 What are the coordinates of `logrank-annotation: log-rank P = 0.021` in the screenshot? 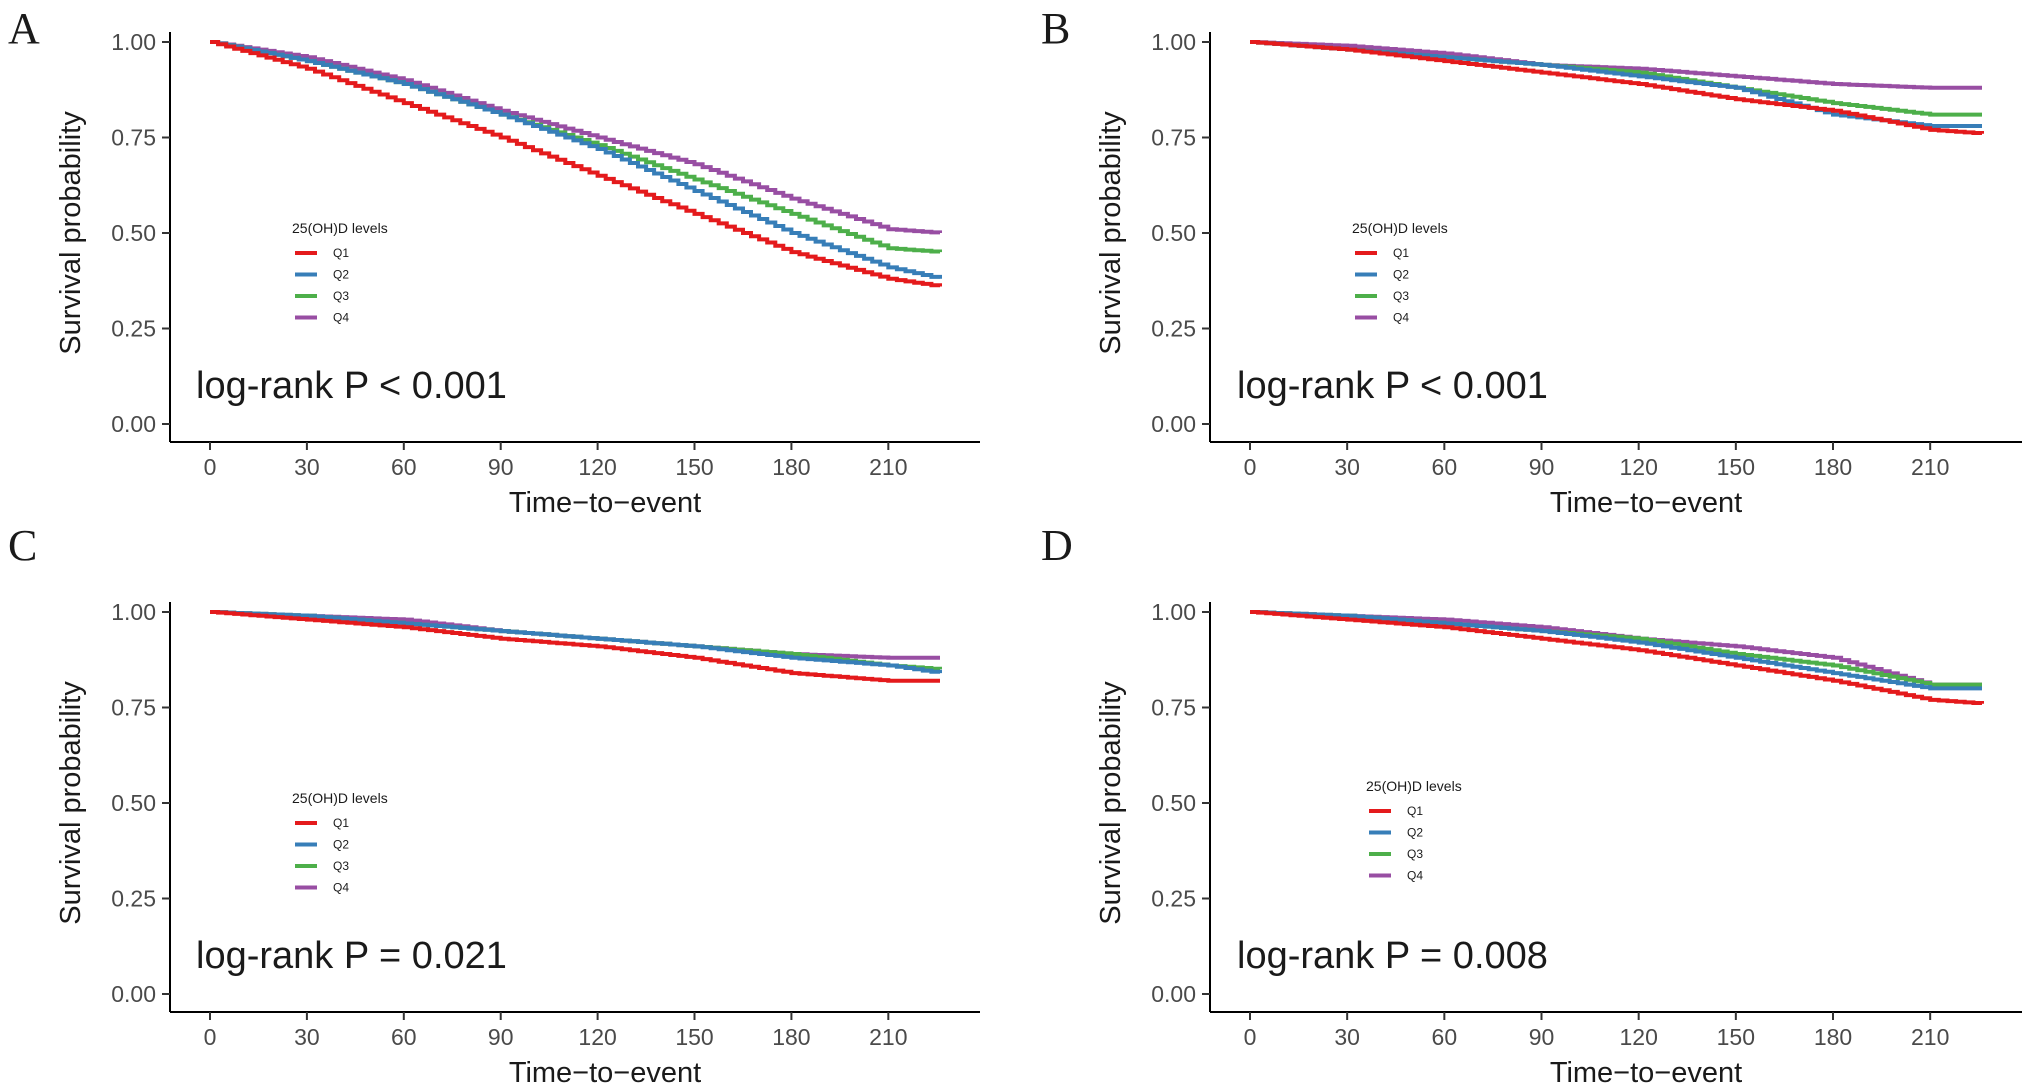 It's located at (351, 956).